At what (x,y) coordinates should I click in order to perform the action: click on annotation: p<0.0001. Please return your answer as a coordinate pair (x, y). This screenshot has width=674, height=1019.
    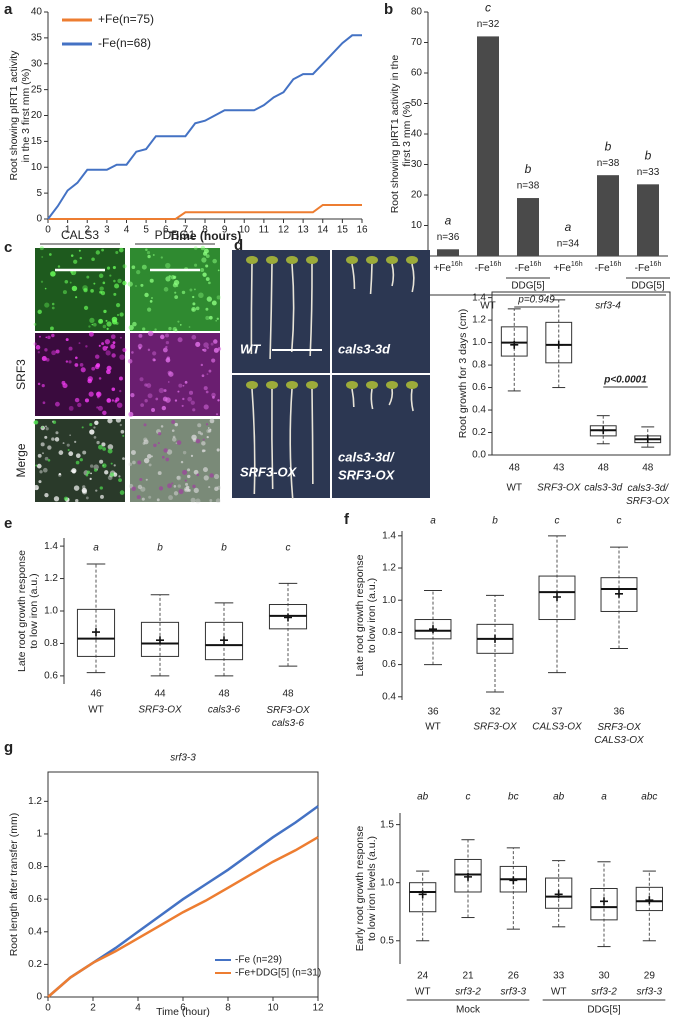
    Looking at the image, I should click on (625, 380).